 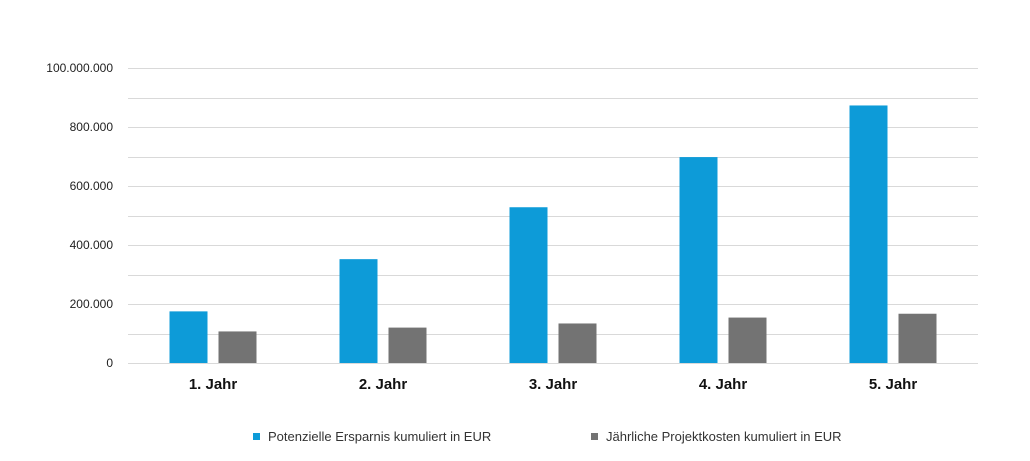 I want to click on y-tick-label: 800.000, so click(x=92, y=127).